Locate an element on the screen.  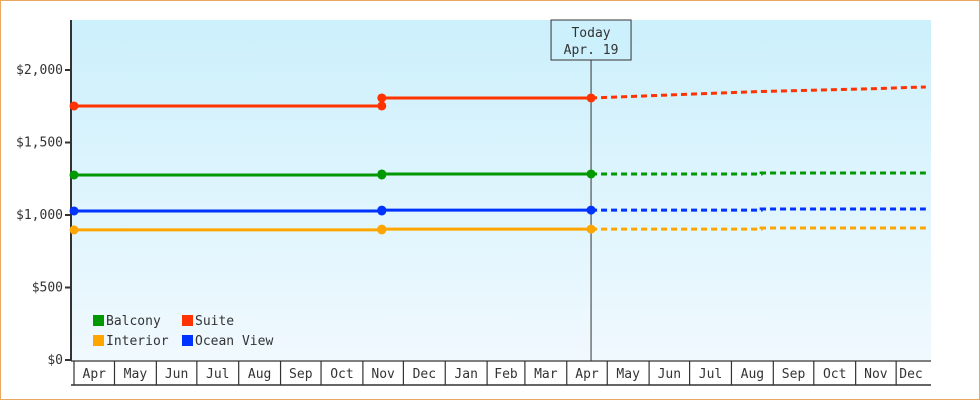
y-tick-label: $2,000 is located at coordinates (39, 70).